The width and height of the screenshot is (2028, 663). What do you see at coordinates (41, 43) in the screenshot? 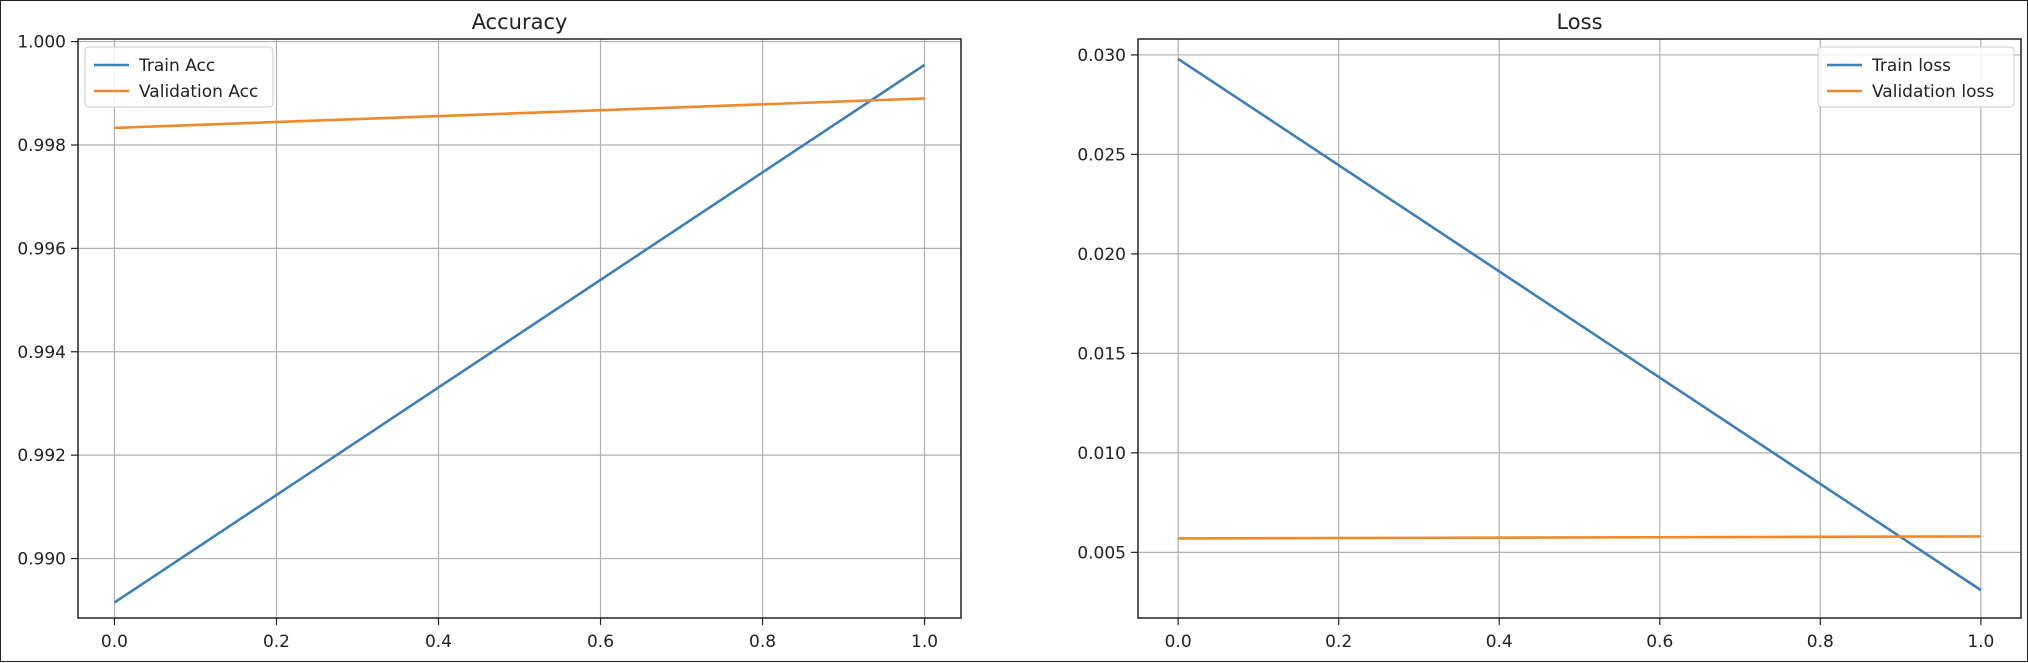
I see `y-tick-label: 1.000` at bounding box center [41, 43].